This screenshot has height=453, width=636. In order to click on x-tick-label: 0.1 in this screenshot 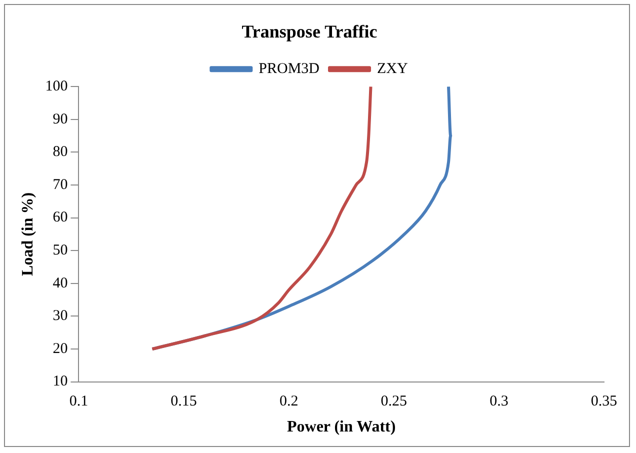, I will do `click(78, 402)`.